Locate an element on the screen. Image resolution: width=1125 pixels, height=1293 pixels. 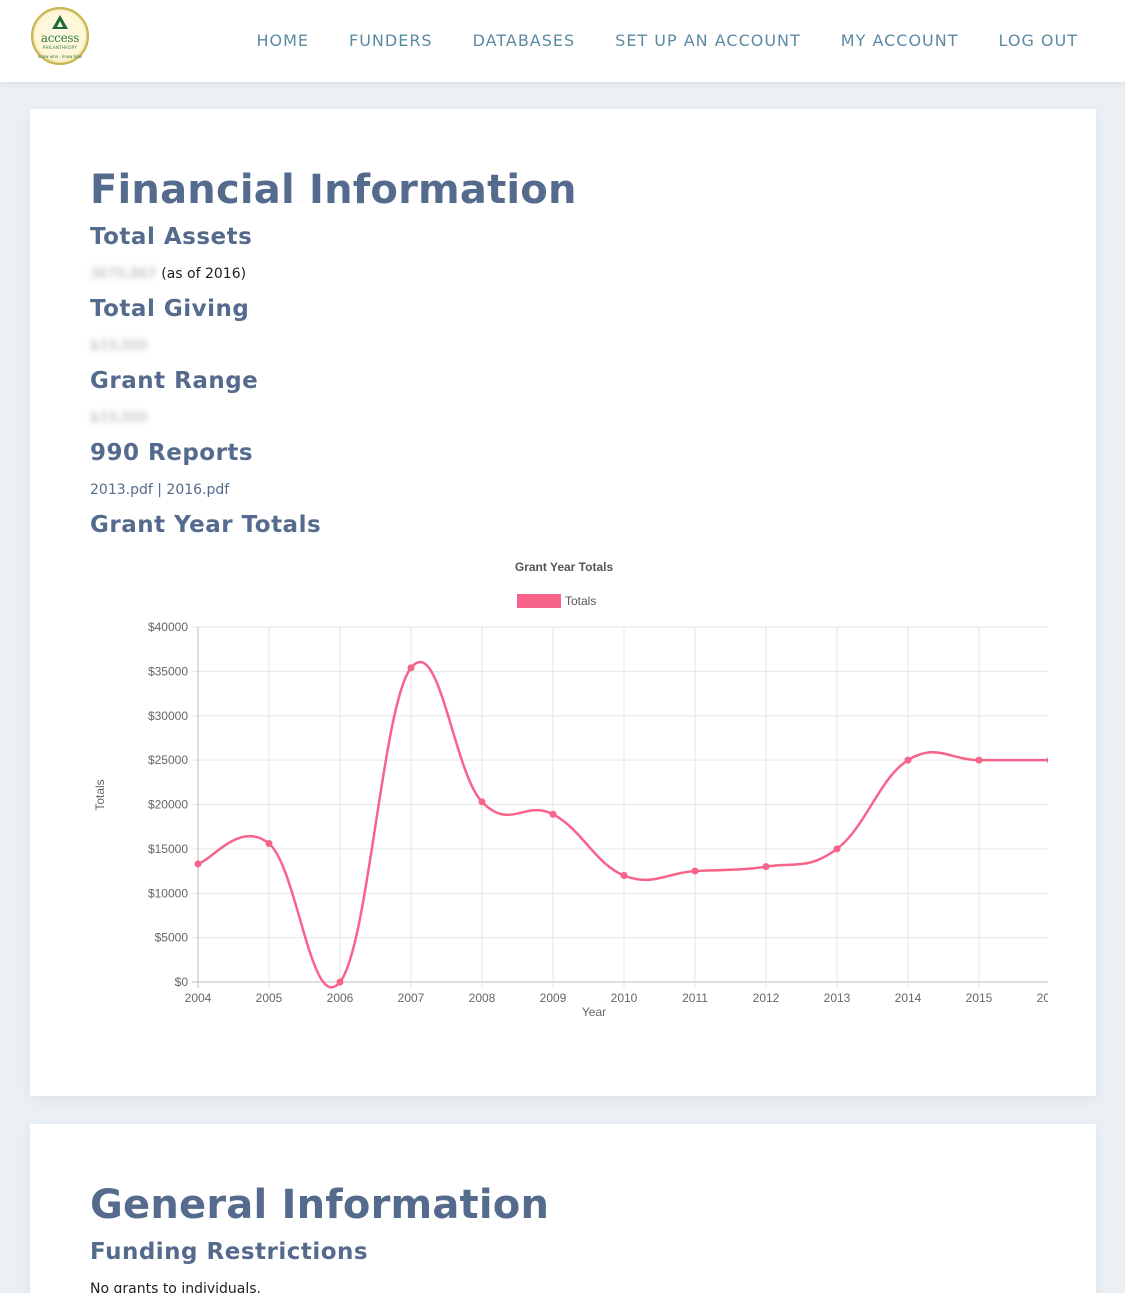
data-point-2015 is located at coordinates (979, 760).